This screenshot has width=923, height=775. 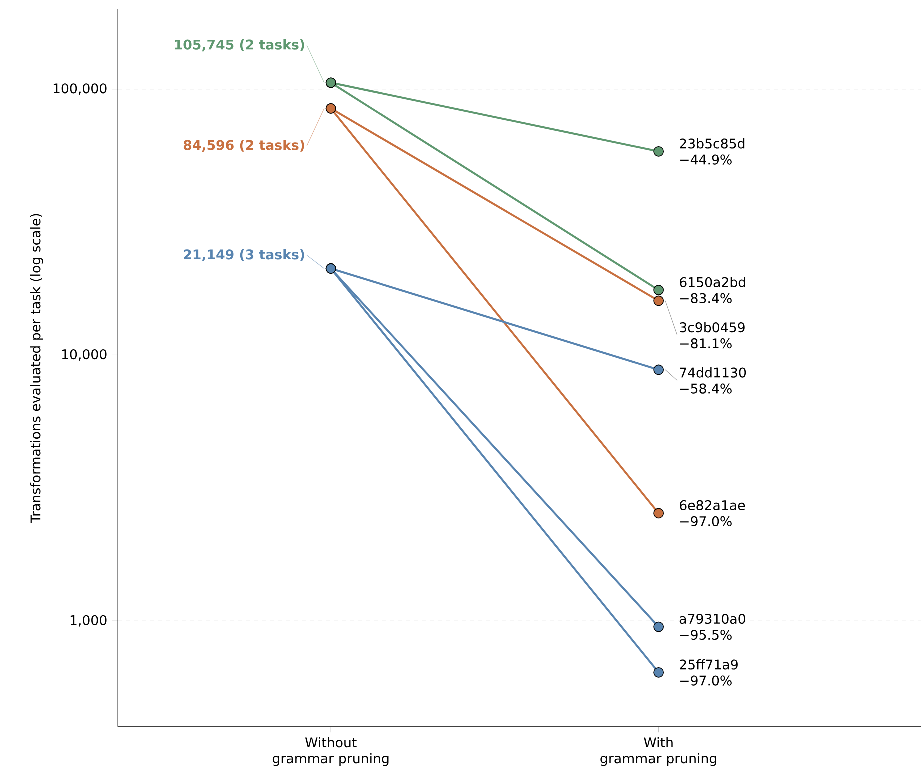 I want to click on y-axis-title: Transformations evaluated per task (log scale), so click(x=37, y=369).